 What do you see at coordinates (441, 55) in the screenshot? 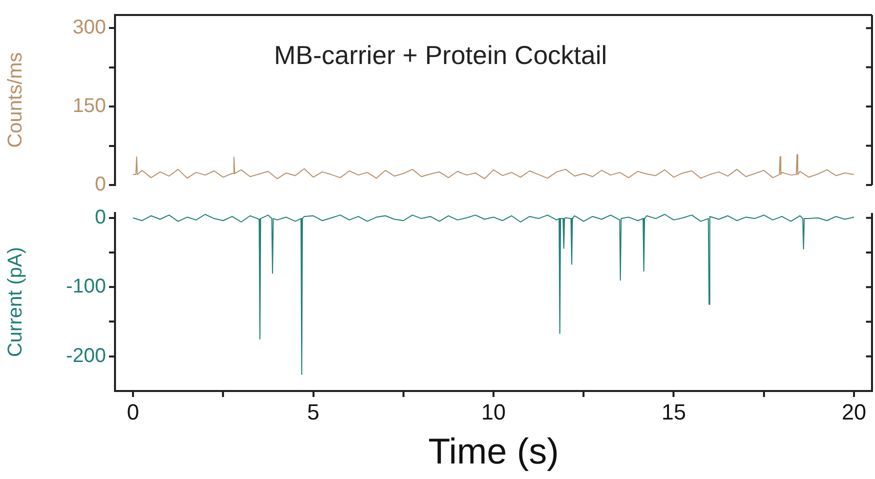
I see `text: MB-carrier + Protein Cocktail` at bounding box center [441, 55].